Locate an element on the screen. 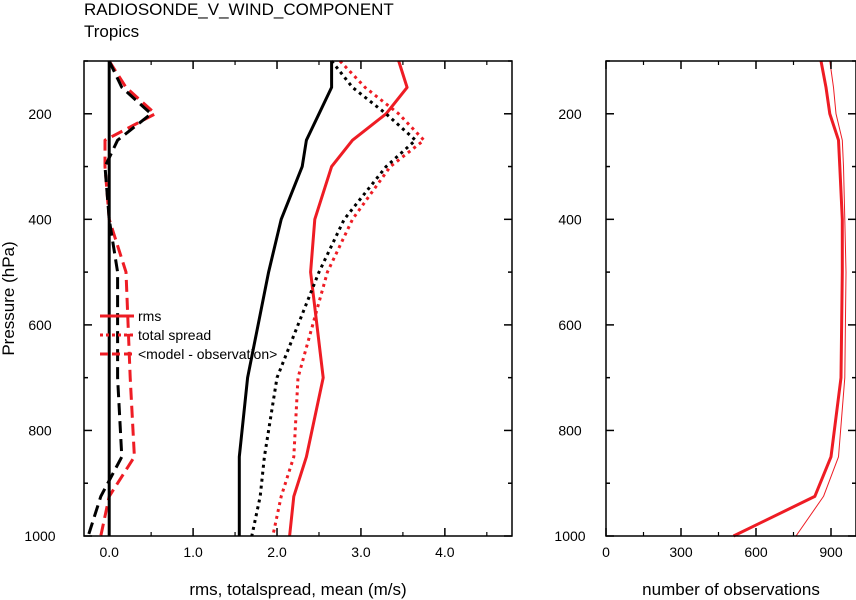  right-y-tick-label: 600 is located at coordinates (570, 325).